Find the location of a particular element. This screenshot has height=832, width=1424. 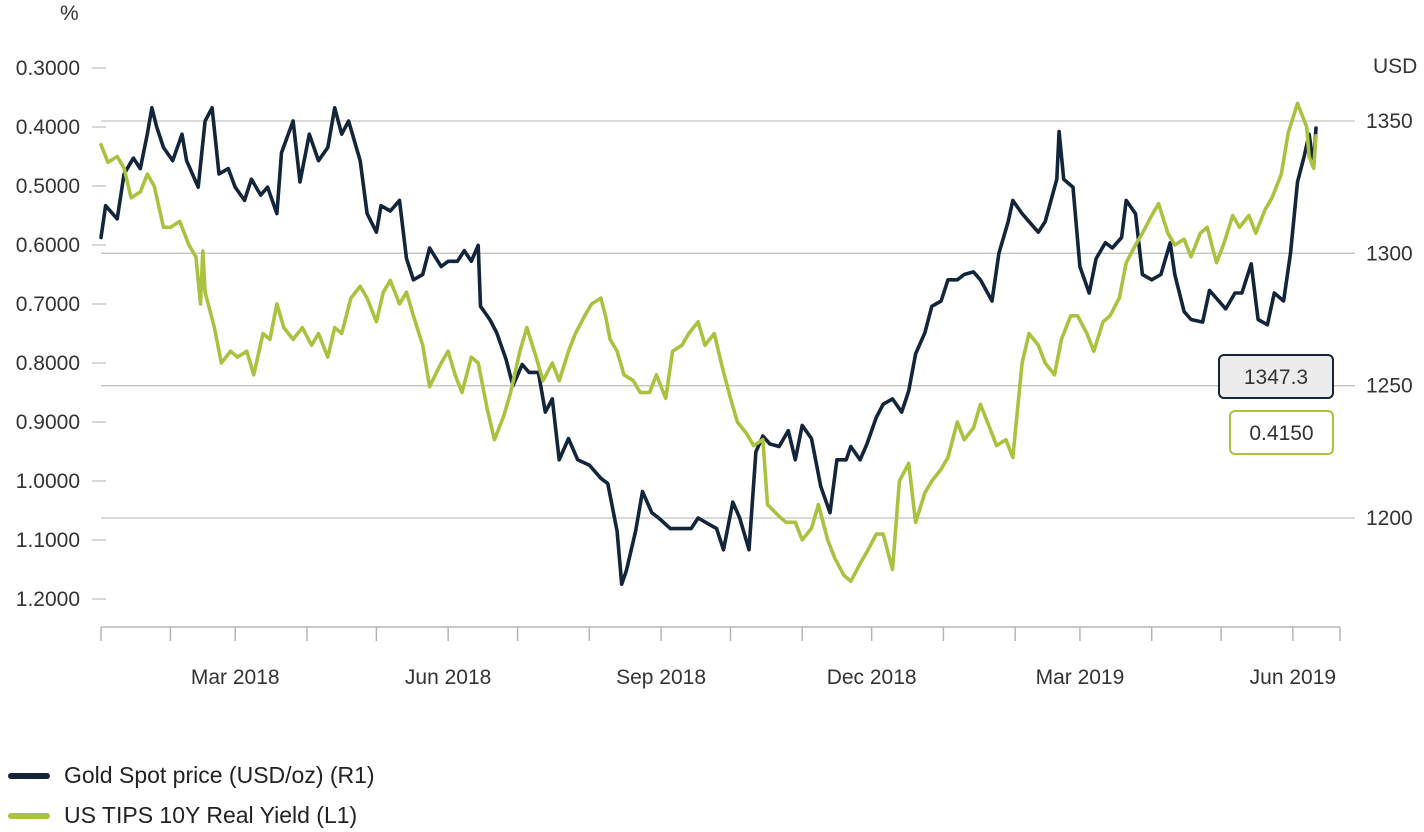

left-tick-label-0.5000: 0.5000 is located at coordinates (48, 186).